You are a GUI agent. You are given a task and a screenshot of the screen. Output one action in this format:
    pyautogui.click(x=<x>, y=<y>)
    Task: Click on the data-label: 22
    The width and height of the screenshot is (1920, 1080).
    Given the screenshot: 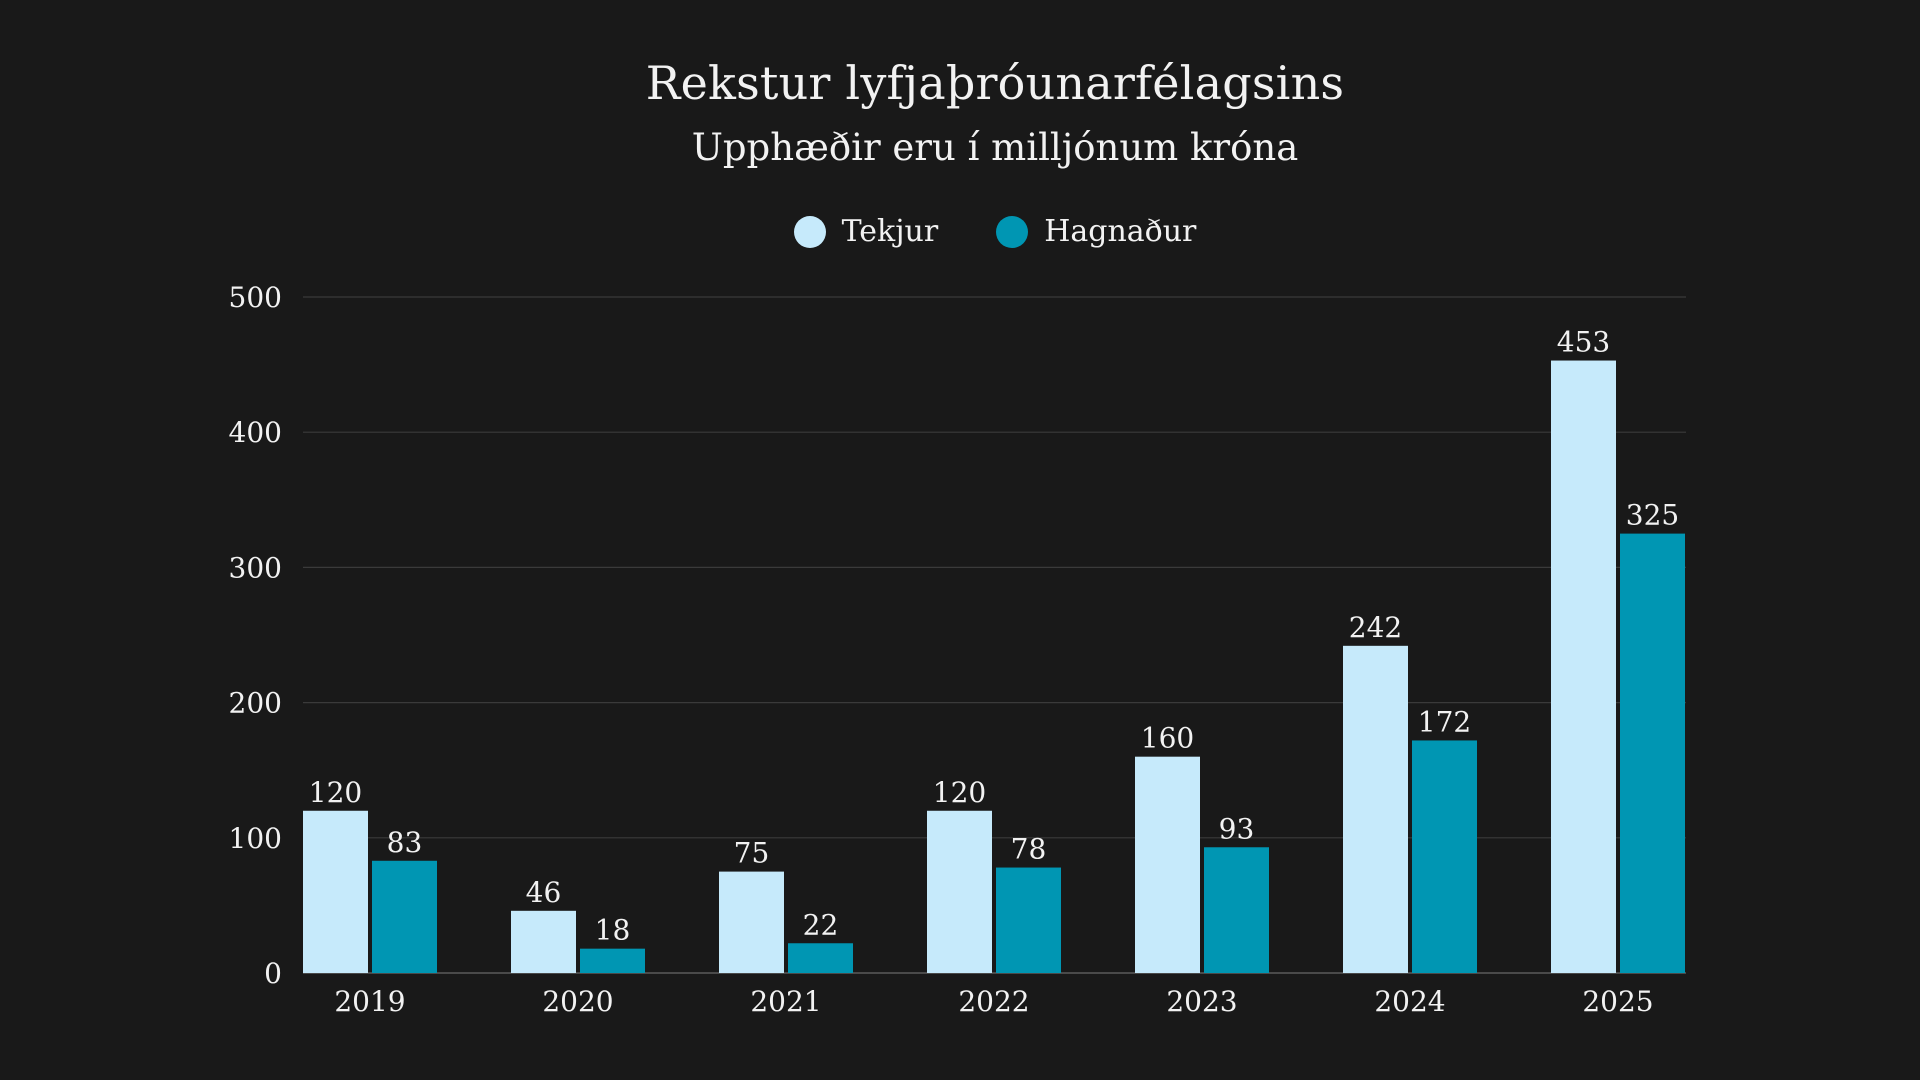 What is the action you would take?
    pyautogui.click(x=821, y=924)
    